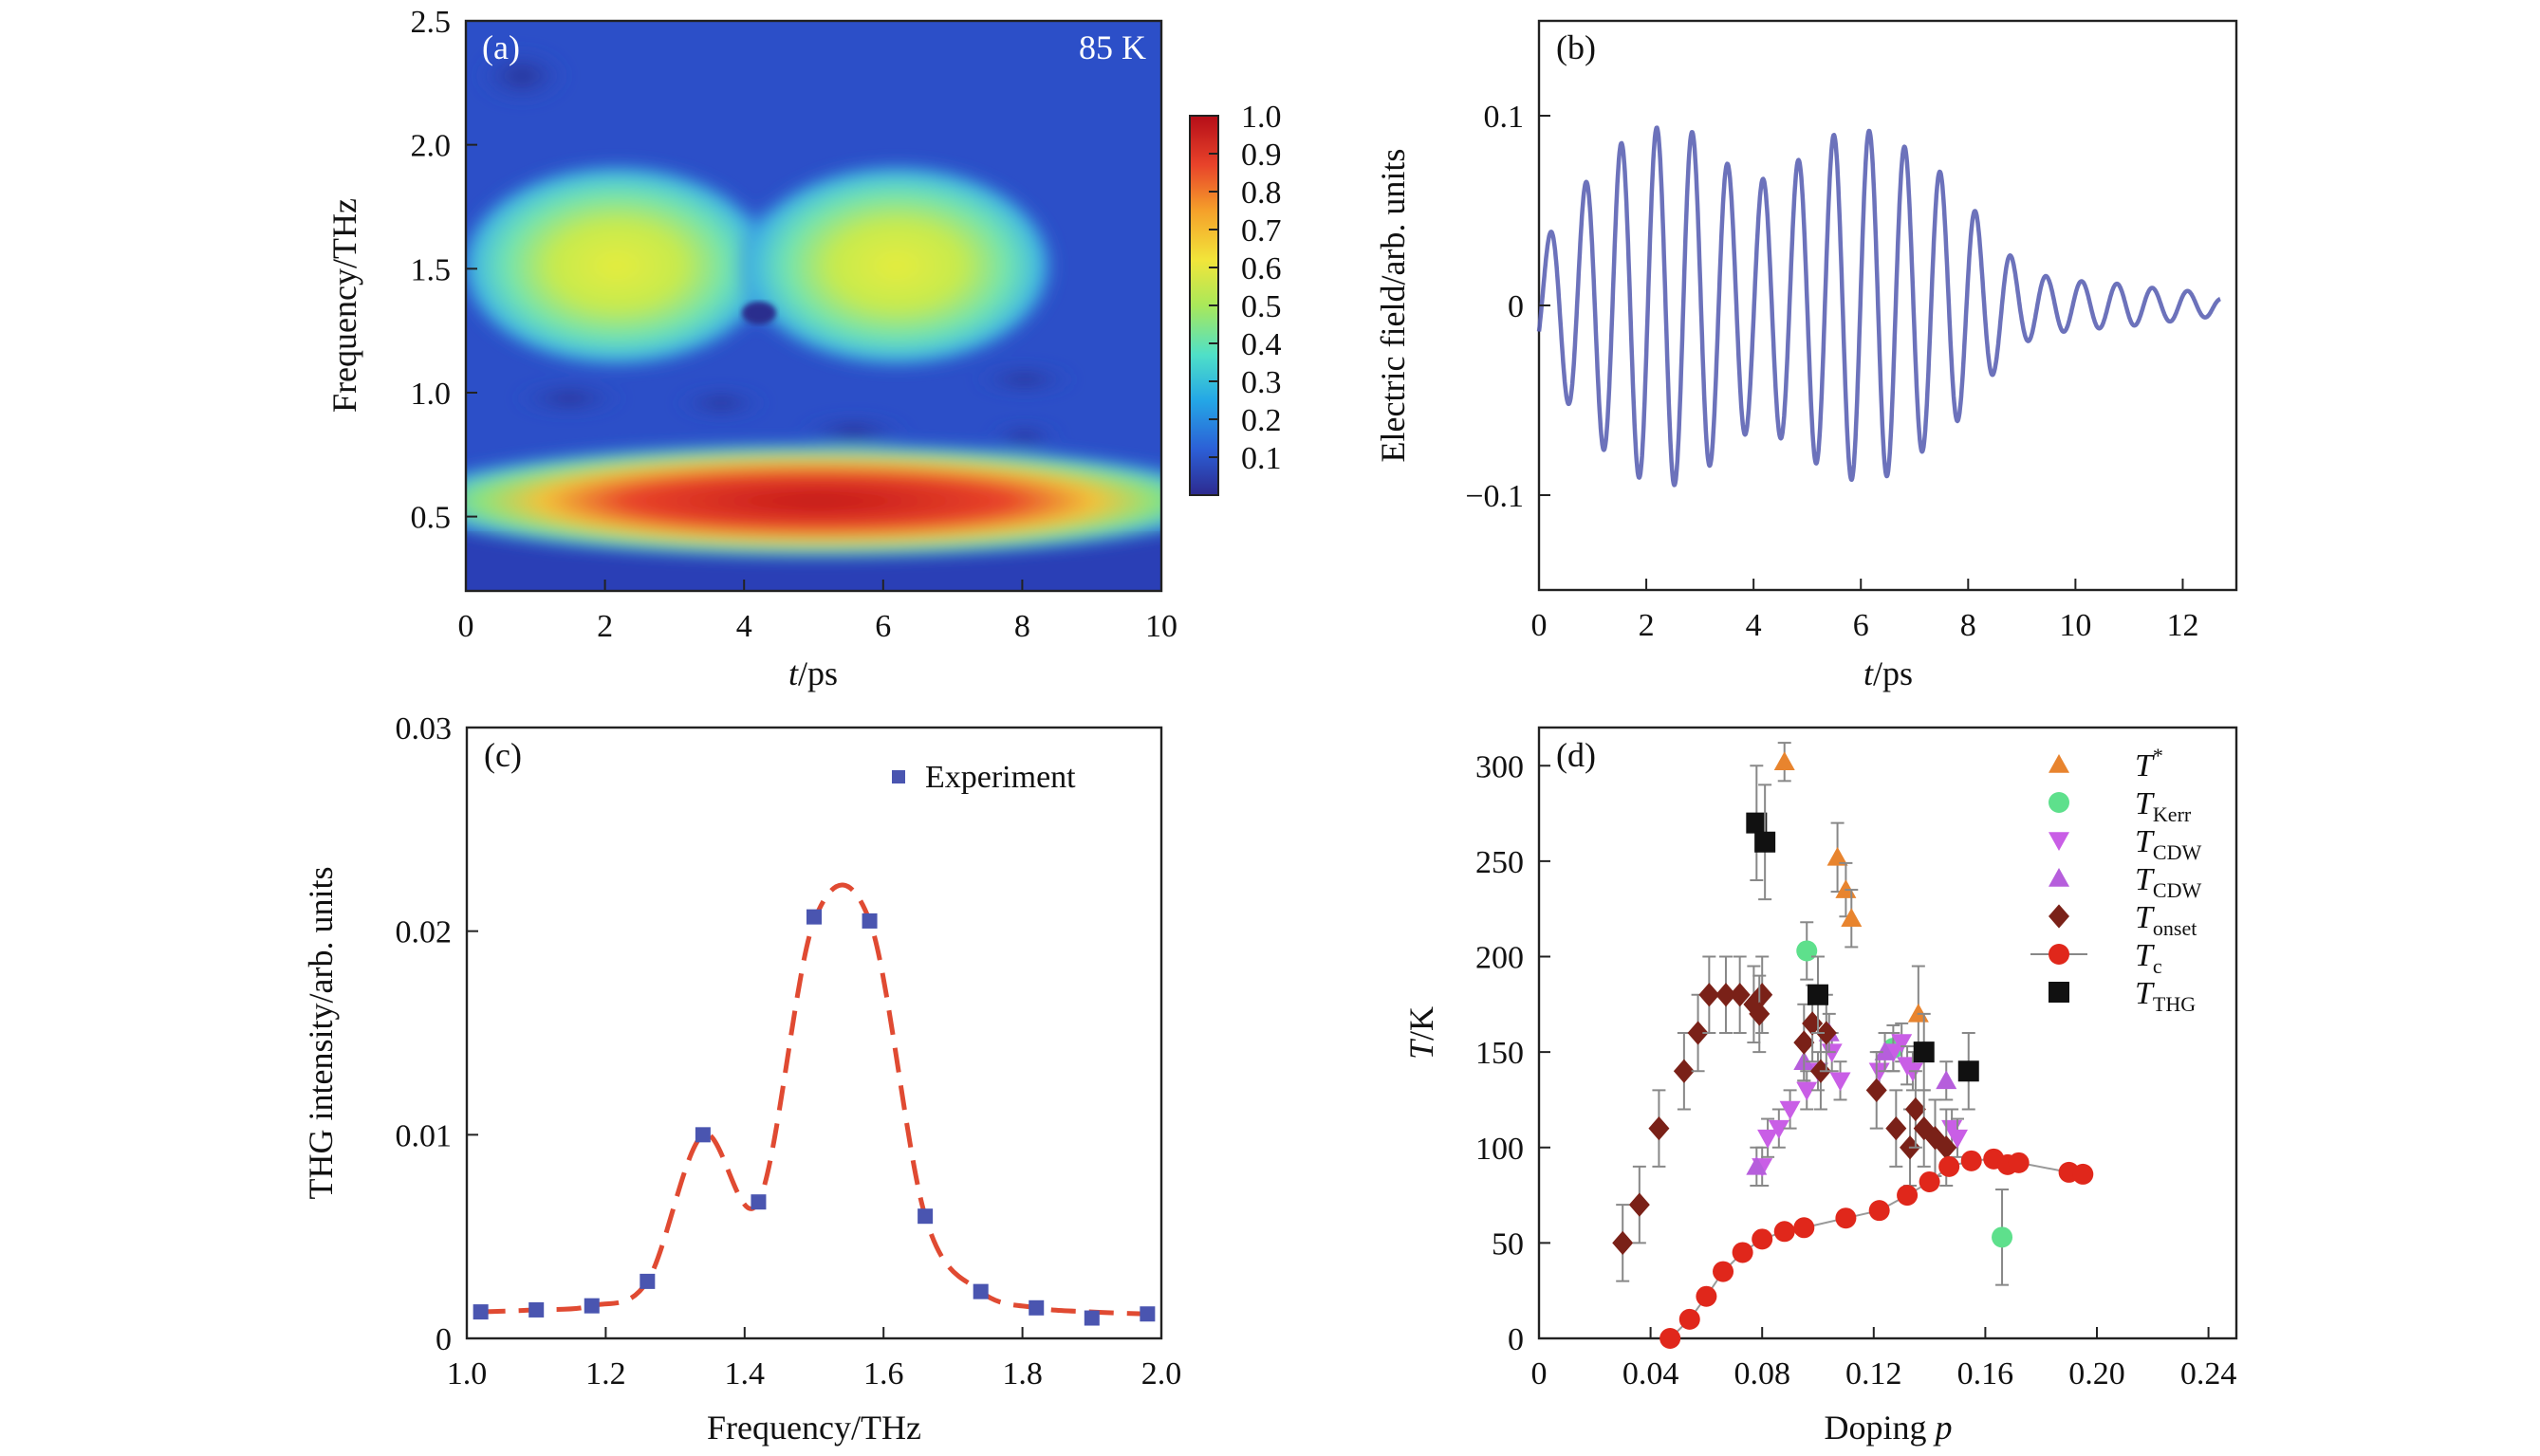  Describe the element at coordinates (2208, 1374) in the screenshot. I see `x-tick-label: 0.24` at that location.